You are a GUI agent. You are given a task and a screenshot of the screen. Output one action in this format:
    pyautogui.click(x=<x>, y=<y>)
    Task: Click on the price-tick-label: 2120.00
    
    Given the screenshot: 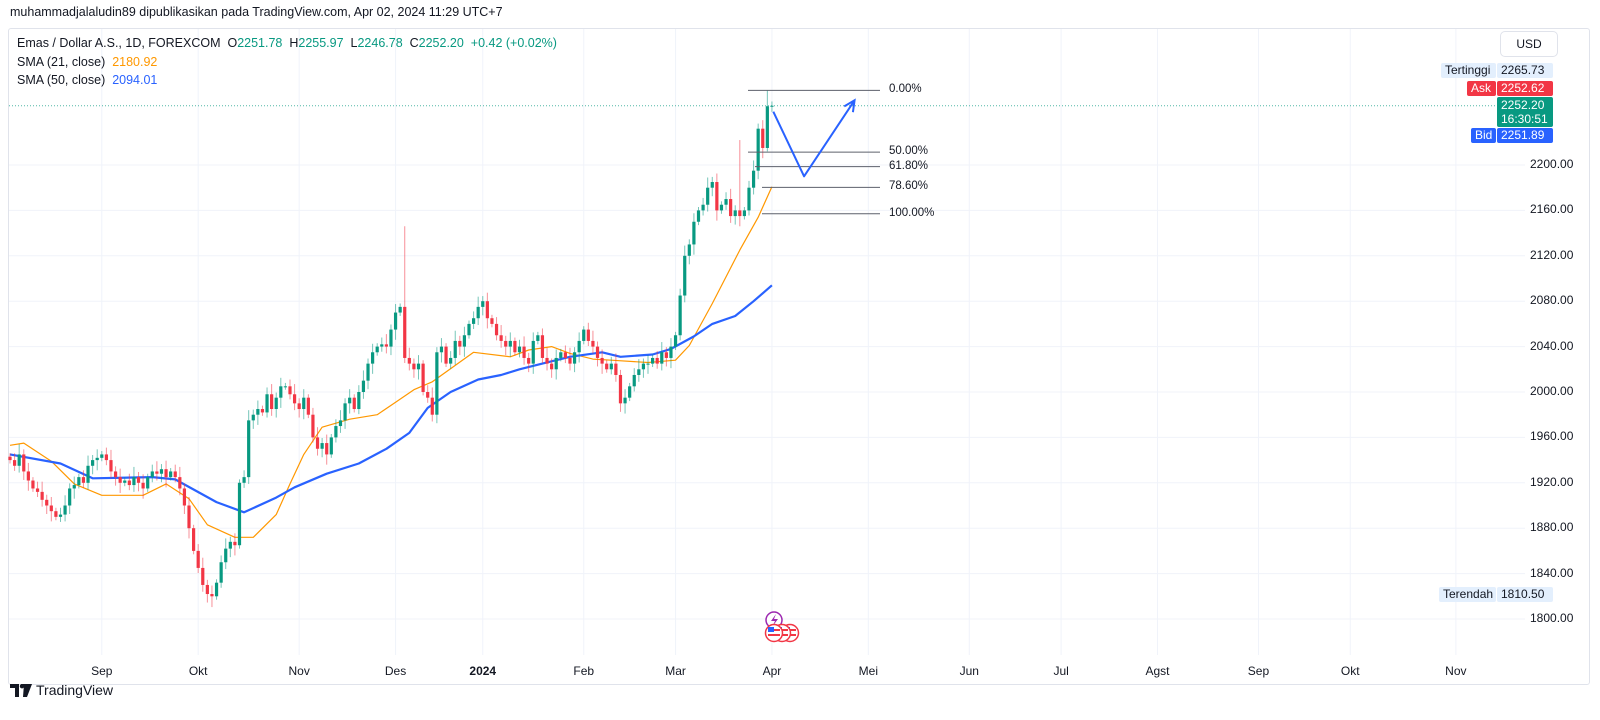 What is the action you would take?
    pyautogui.click(x=1552, y=254)
    